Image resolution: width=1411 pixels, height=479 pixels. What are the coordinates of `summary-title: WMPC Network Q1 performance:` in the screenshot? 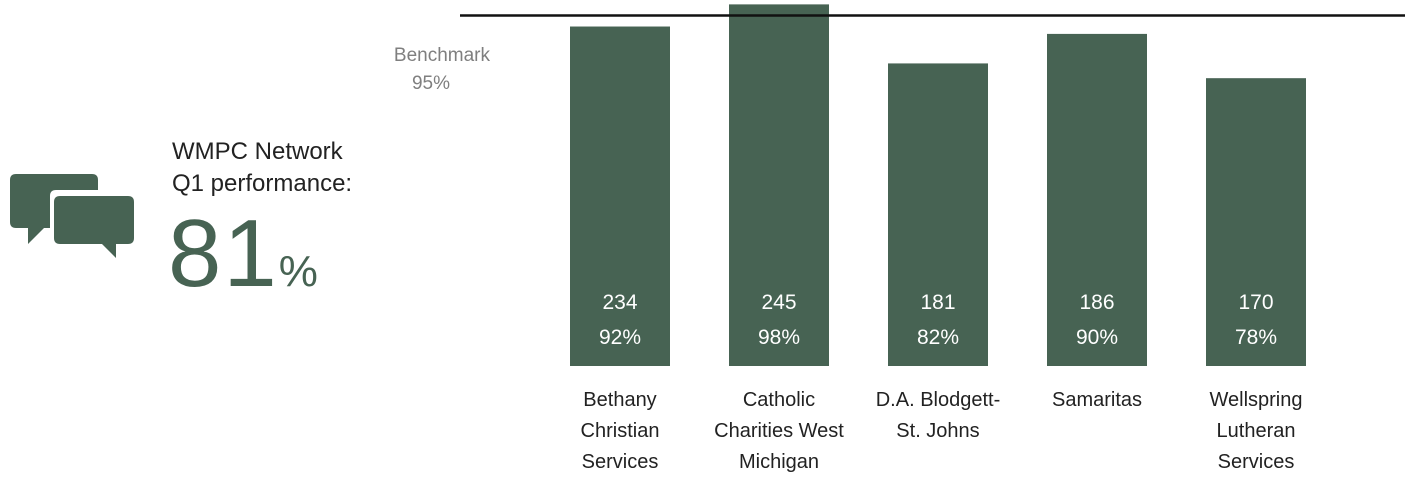 It's located at (262, 168).